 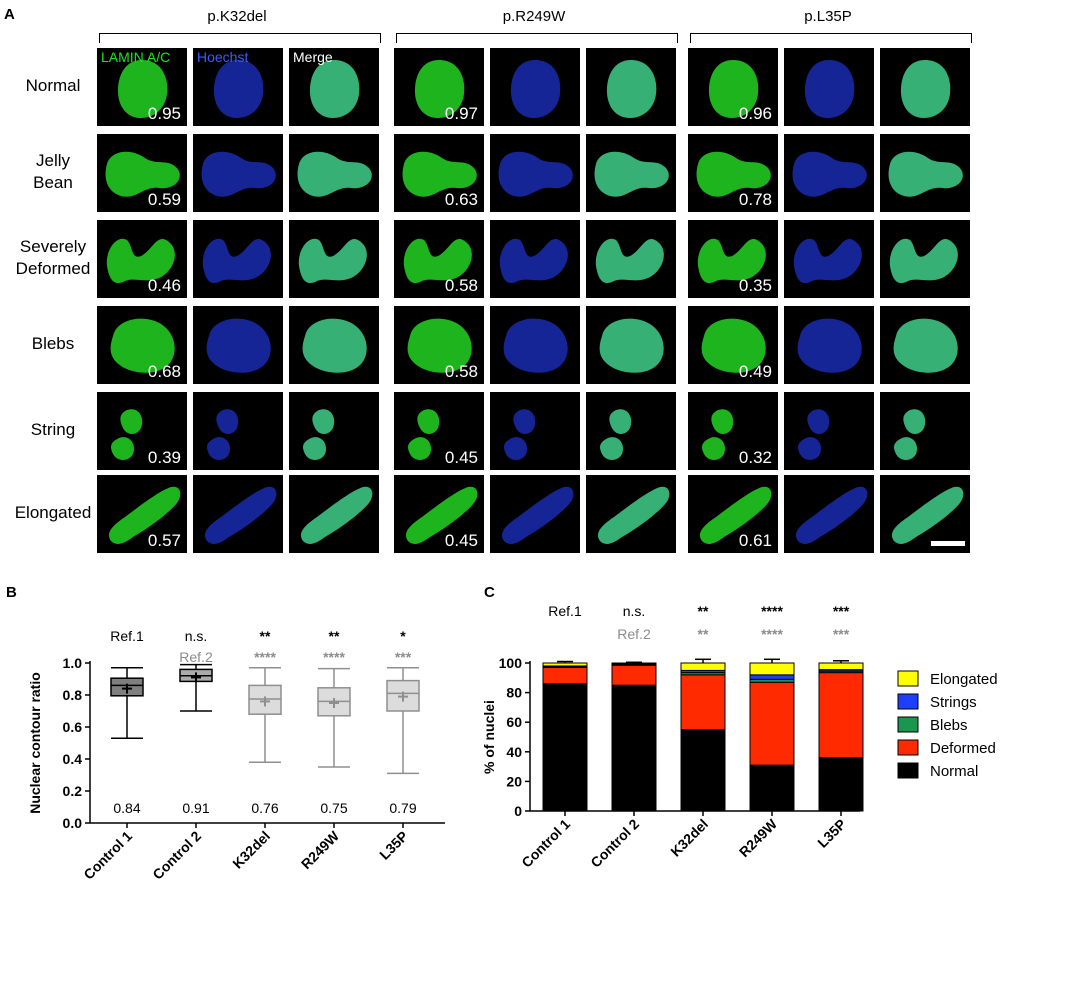 What do you see at coordinates (461, 199) in the screenshot?
I see `contour-ratio: 0.63` at bounding box center [461, 199].